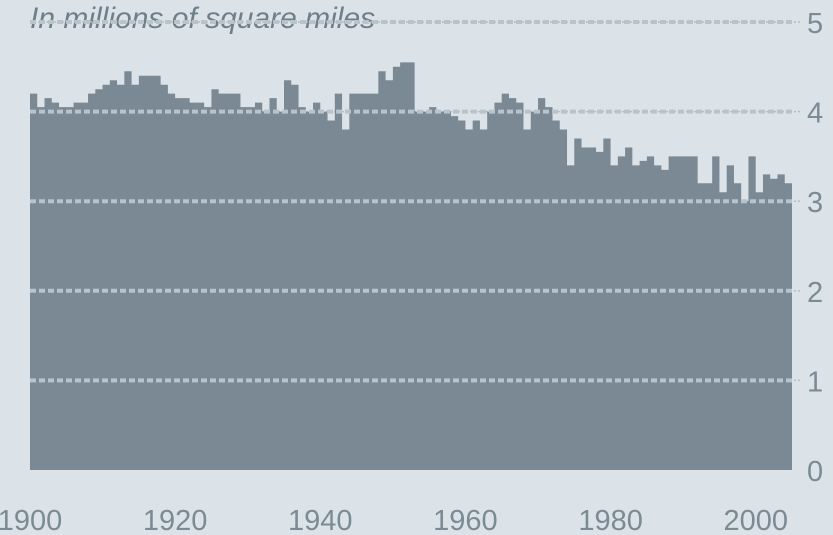  What do you see at coordinates (755, 520) in the screenshot?
I see `x-tick-2000: 2000` at bounding box center [755, 520].